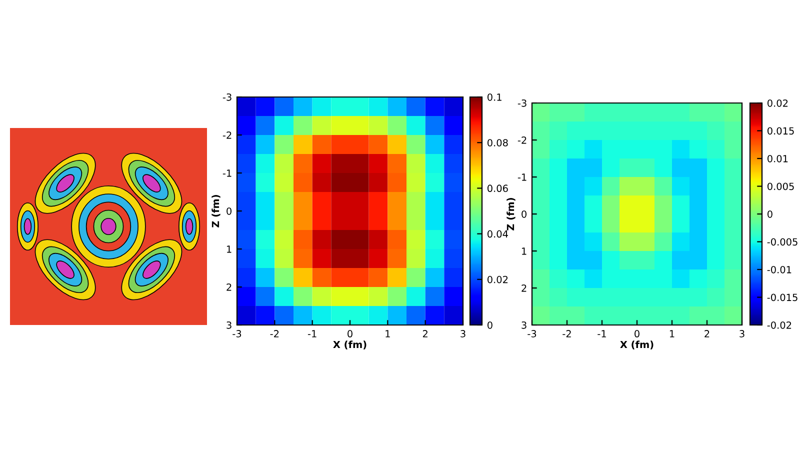 This screenshot has width=800, height=450. What do you see at coordinates (781, 131) in the screenshot?
I see `color-bar-label: 0.015` at bounding box center [781, 131].